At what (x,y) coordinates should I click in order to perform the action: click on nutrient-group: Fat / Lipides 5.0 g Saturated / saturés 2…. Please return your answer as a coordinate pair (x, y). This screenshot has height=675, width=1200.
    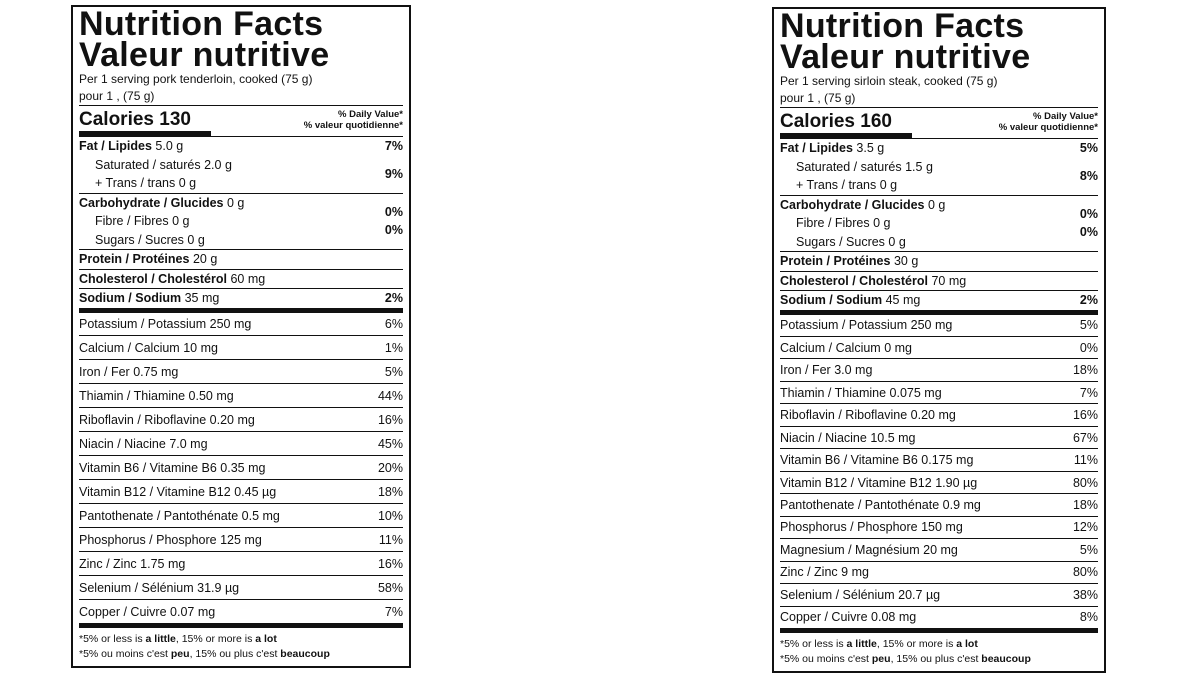
    Looking at the image, I should click on (241, 164).